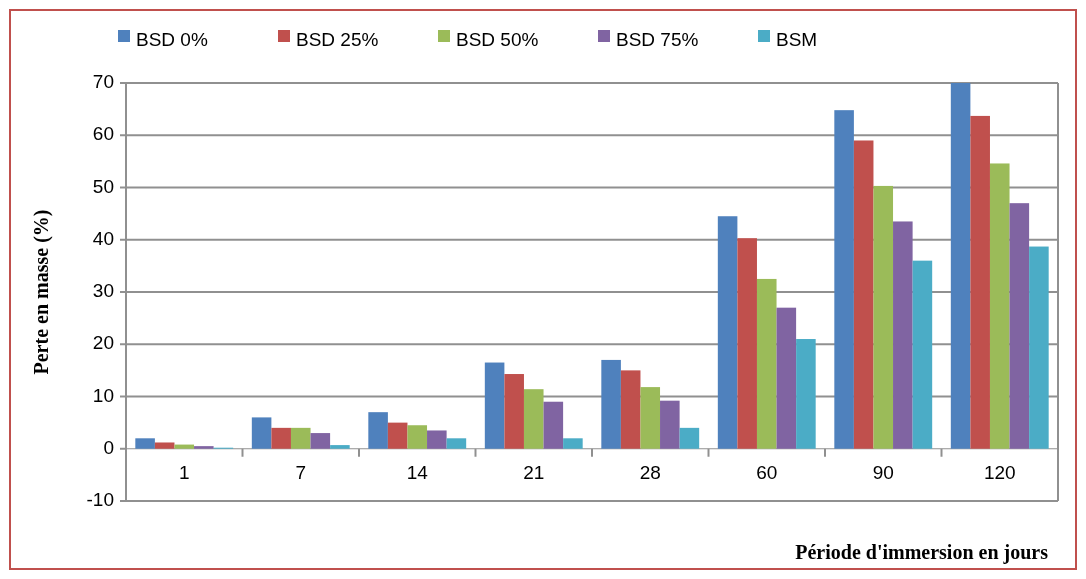  Describe the element at coordinates (657, 40) in the screenshot. I see `legend-label: BSD 75%` at that location.